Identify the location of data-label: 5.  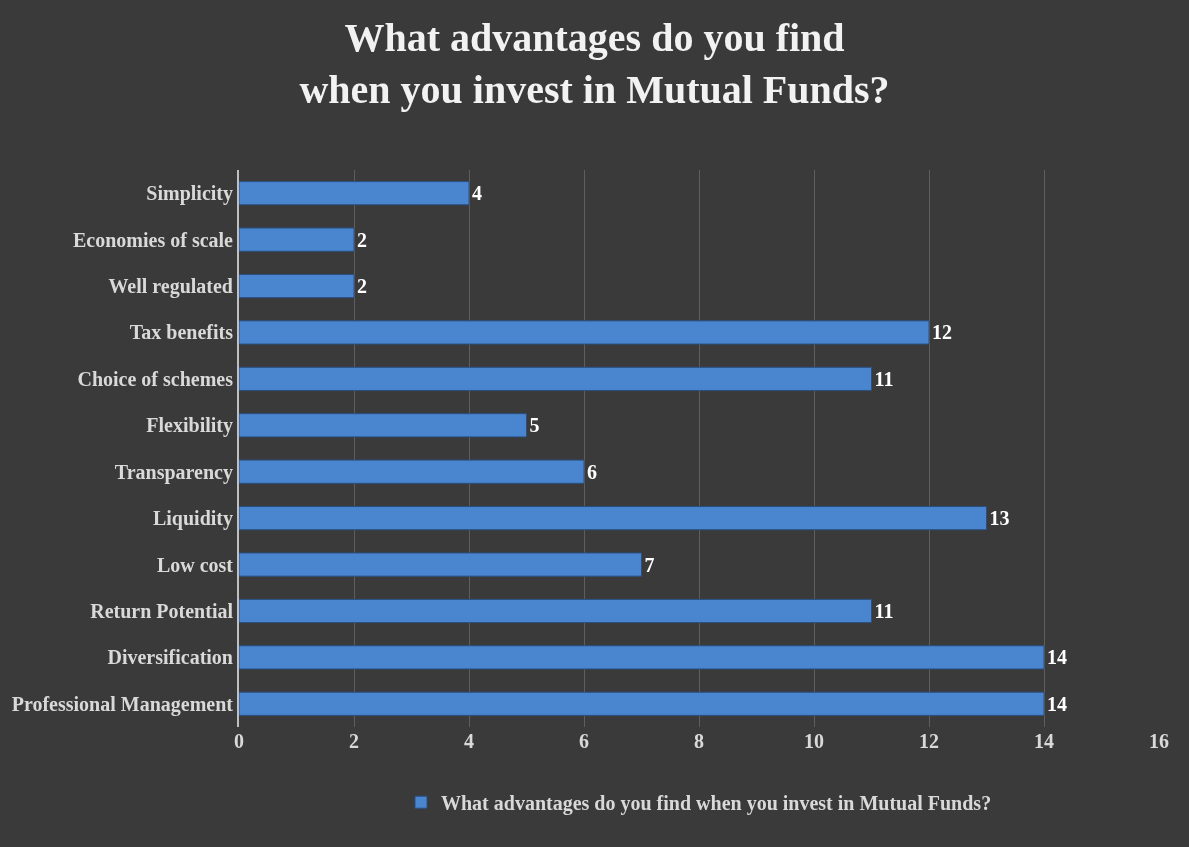
(534, 425).